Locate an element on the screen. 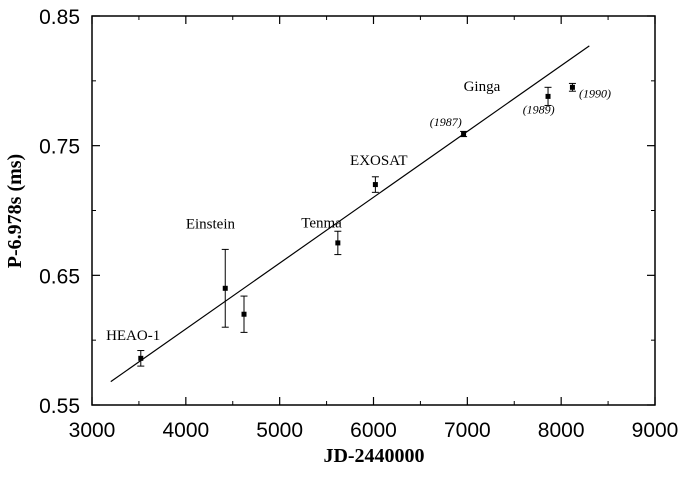 The height and width of the screenshot is (479, 679). x-tick-label: 6000 is located at coordinates (373, 430).